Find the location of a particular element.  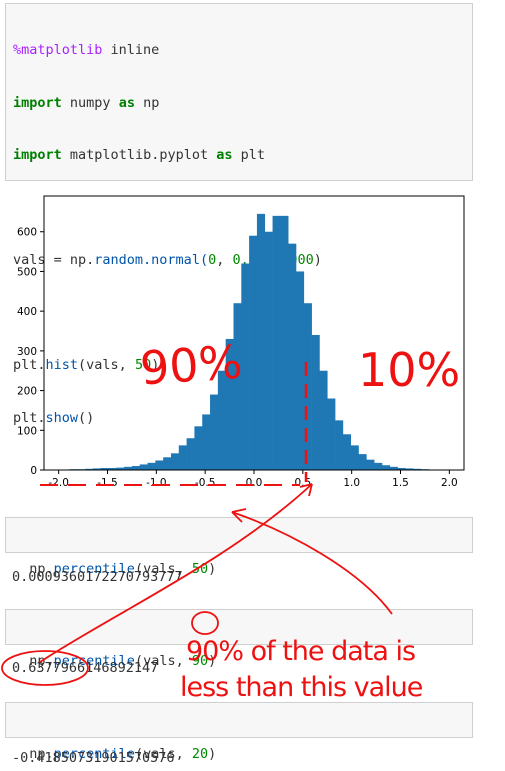

y-tick-label: 600 is located at coordinates (27, 233).